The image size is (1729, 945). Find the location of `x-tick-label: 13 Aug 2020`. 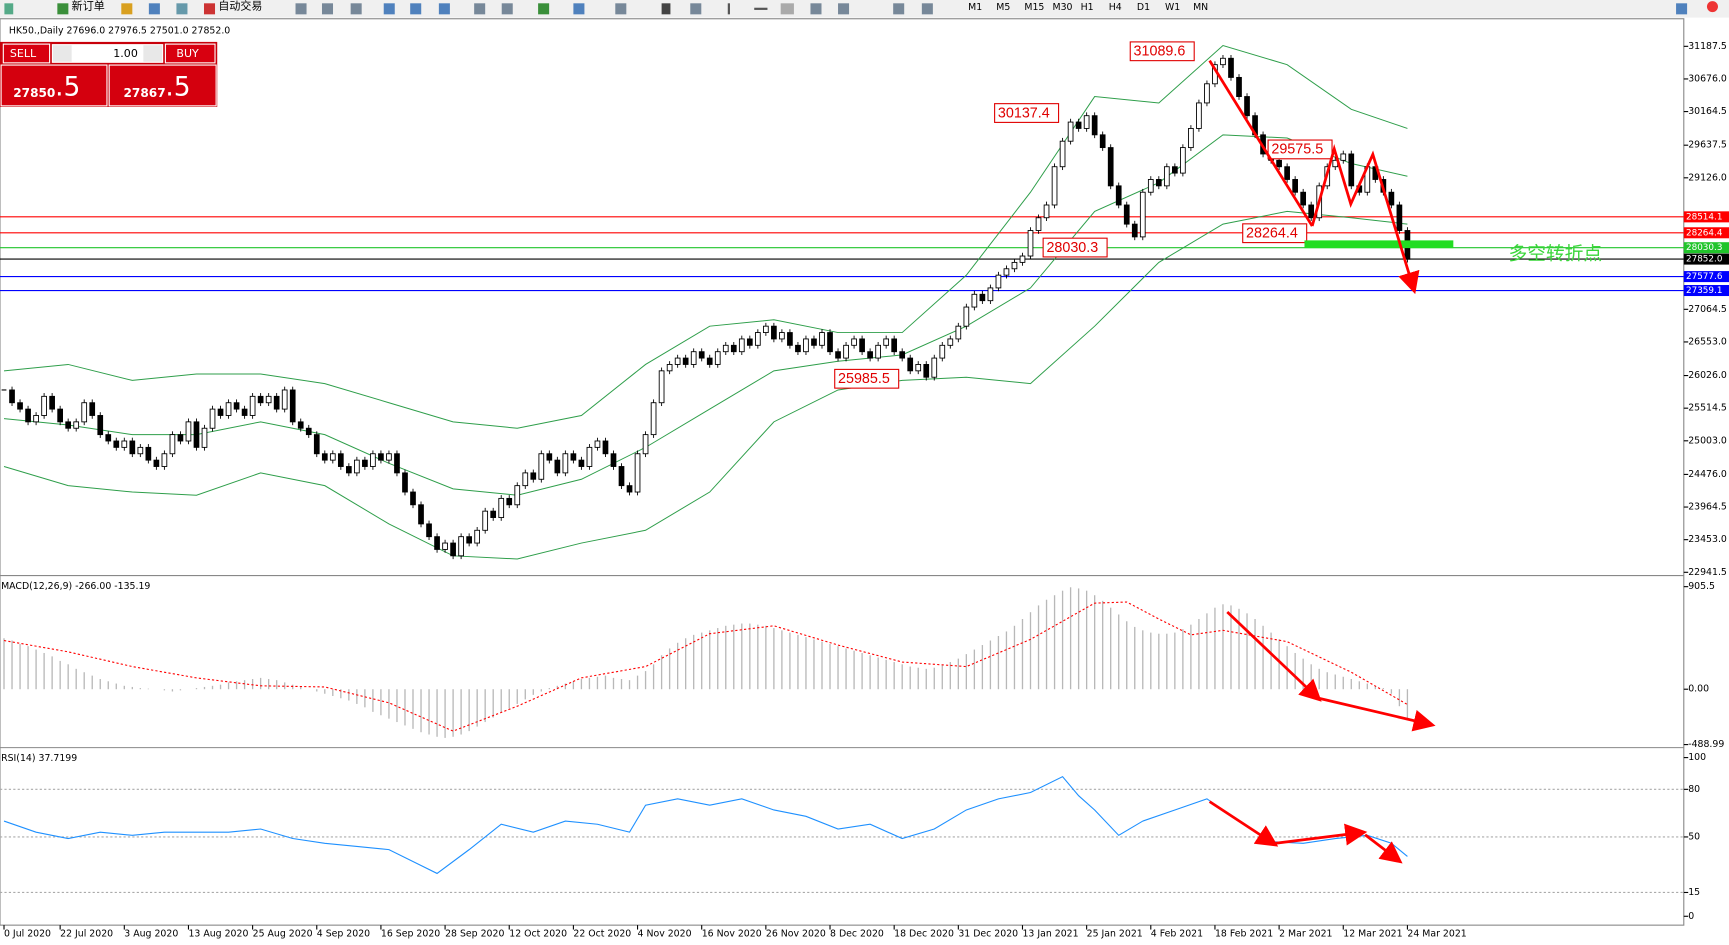

x-tick-label: 13 Aug 2020 is located at coordinates (218, 933).